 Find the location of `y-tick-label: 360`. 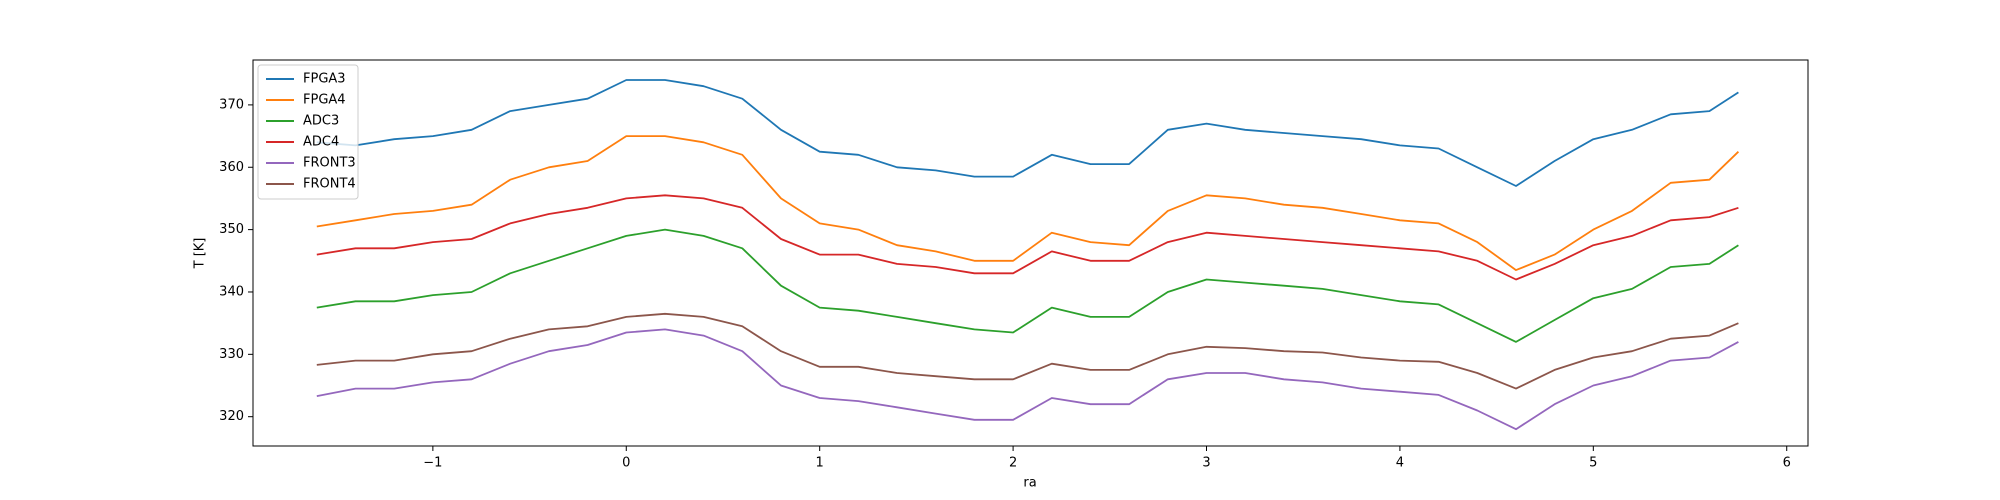

y-tick-label: 360 is located at coordinates (231, 167).